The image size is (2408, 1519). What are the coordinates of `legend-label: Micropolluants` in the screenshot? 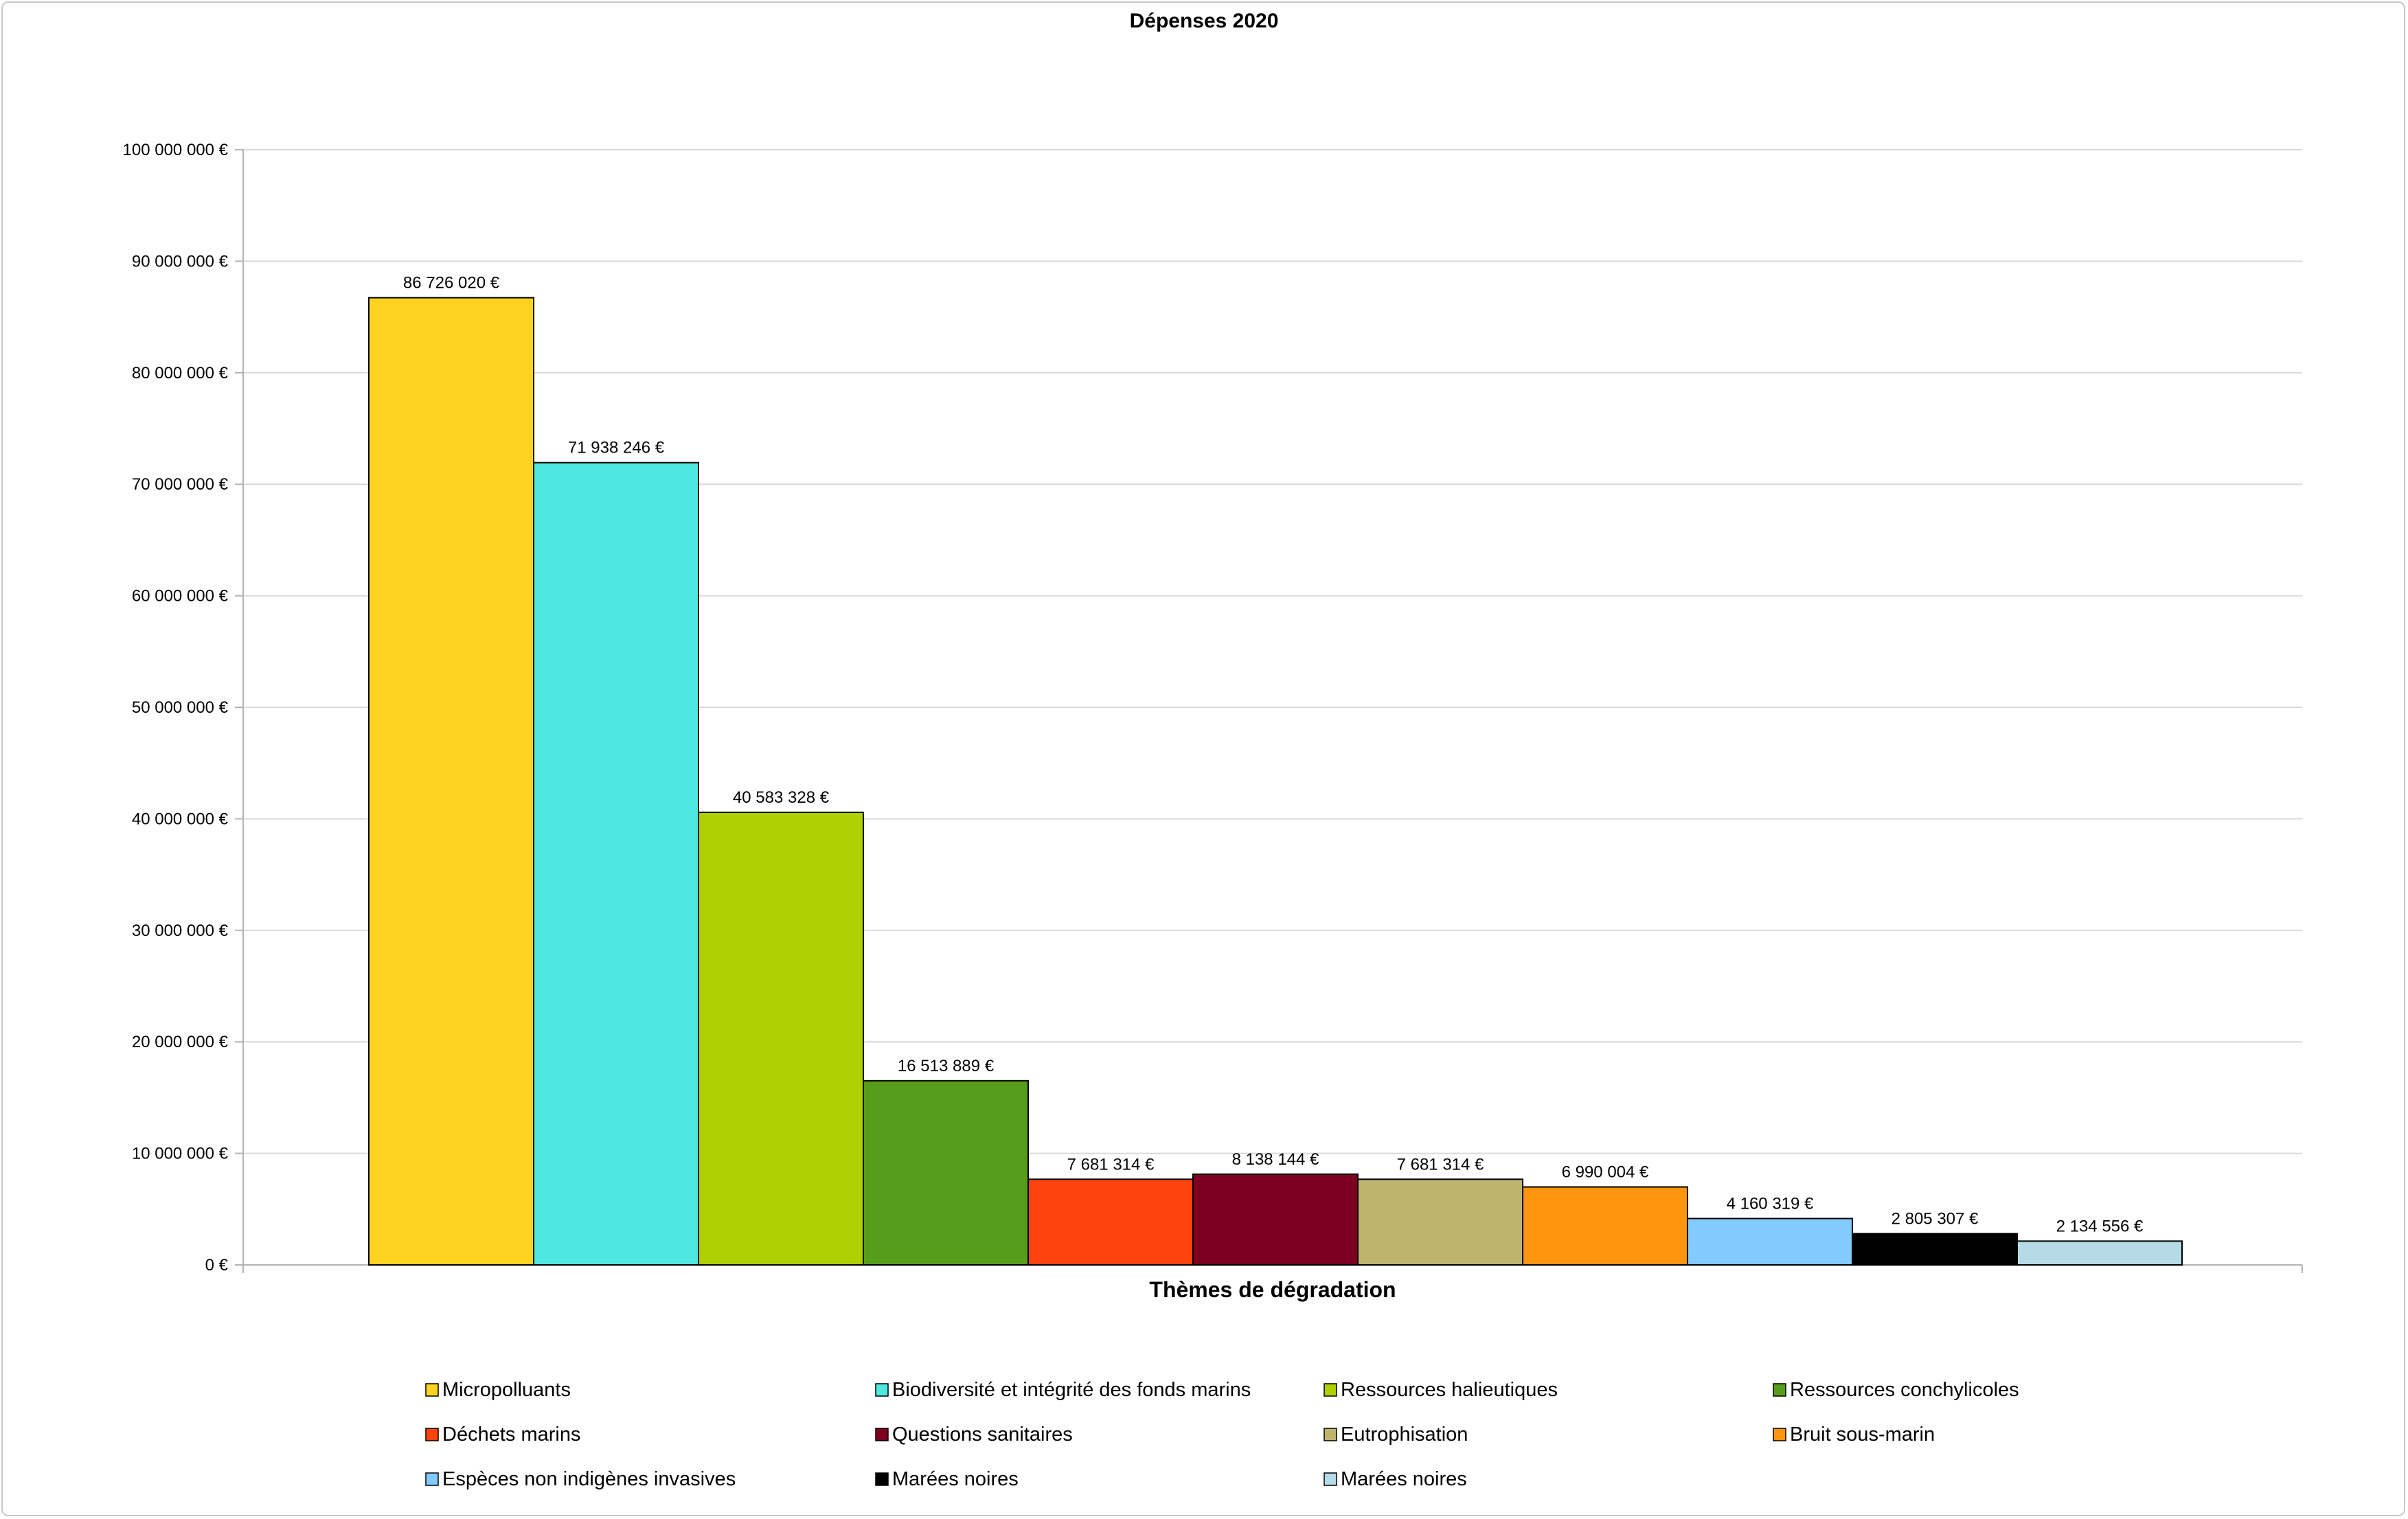 It's located at (507, 1390).